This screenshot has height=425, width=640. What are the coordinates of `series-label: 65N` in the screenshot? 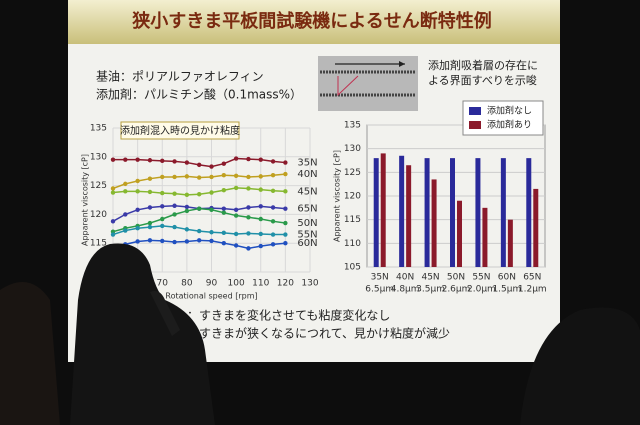 It's located at (307, 209).